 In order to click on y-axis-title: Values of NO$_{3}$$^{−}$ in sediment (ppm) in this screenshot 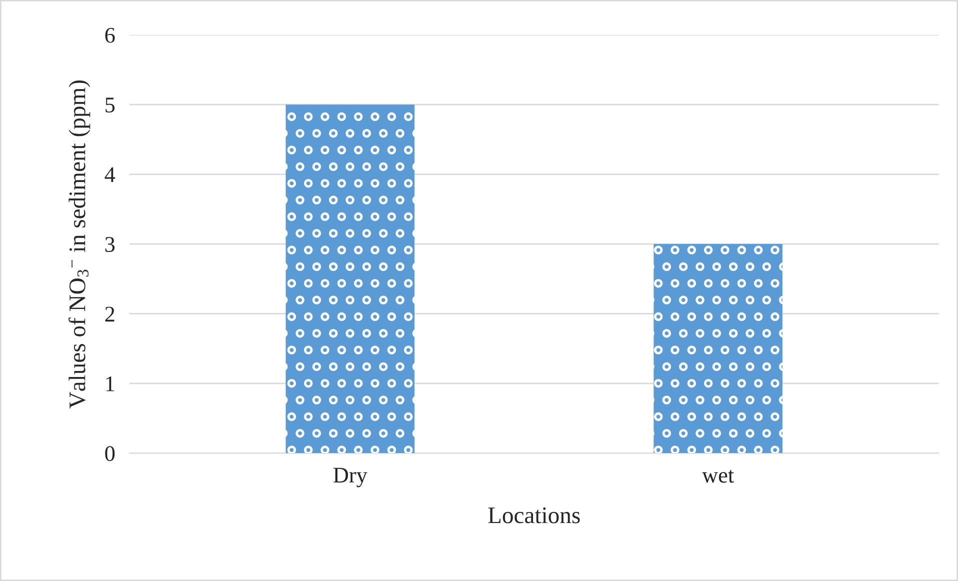, I will do `click(79, 244)`.